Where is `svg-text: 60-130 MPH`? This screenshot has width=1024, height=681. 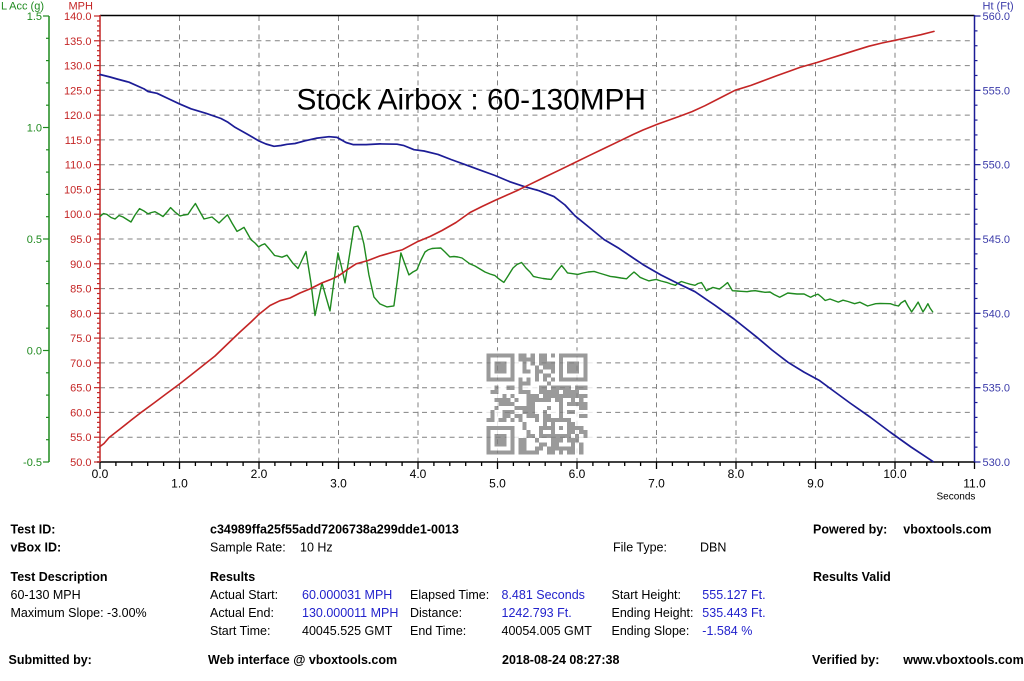 svg-text: 60-130 MPH is located at coordinates (46, 595).